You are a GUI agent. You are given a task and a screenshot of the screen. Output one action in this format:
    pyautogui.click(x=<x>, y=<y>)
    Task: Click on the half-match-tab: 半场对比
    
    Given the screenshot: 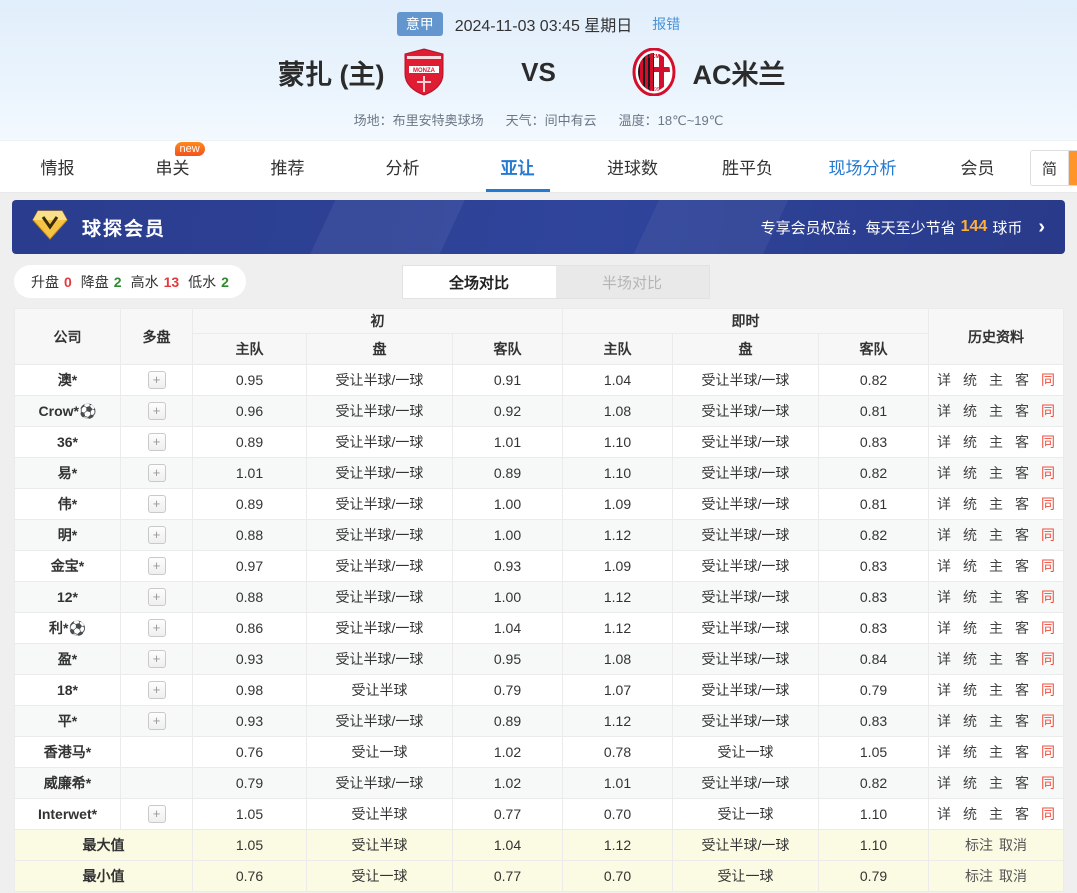 What is the action you would take?
    pyautogui.click(x=631, y=283)
    